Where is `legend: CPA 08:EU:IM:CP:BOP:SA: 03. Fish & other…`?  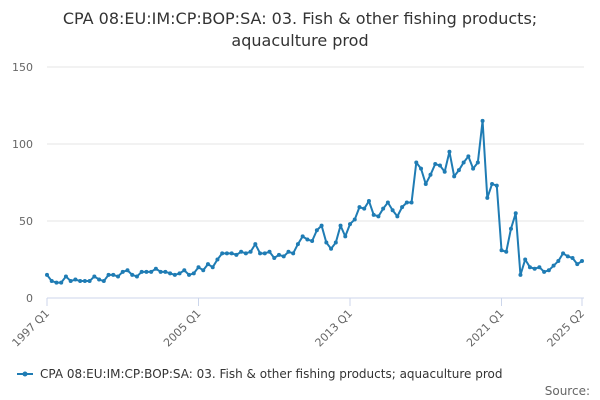 legend: CPA 08:EU:IM:CP:BOP:SA: 03. Fish & other… is located at coordinates (259, 374).